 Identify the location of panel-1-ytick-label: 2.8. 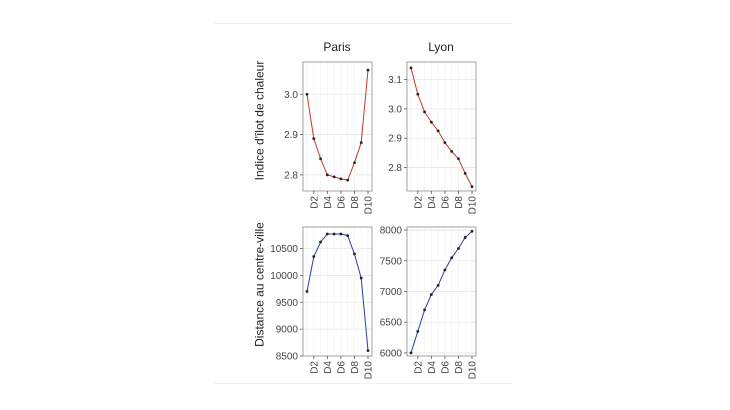
(291, 175).